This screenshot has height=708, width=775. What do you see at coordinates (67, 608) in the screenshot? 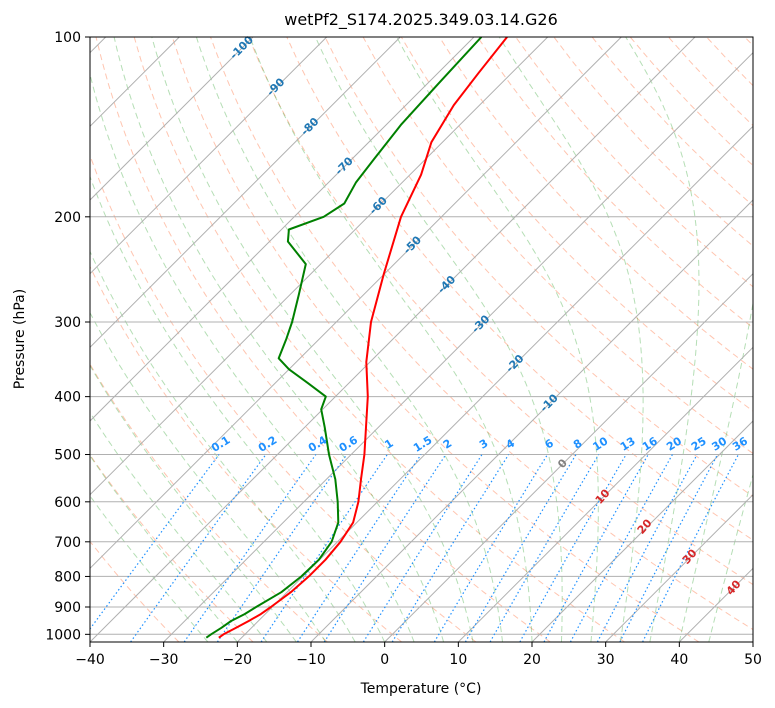
I see `y-tick-label: 900` at bounding box center [67, 608].